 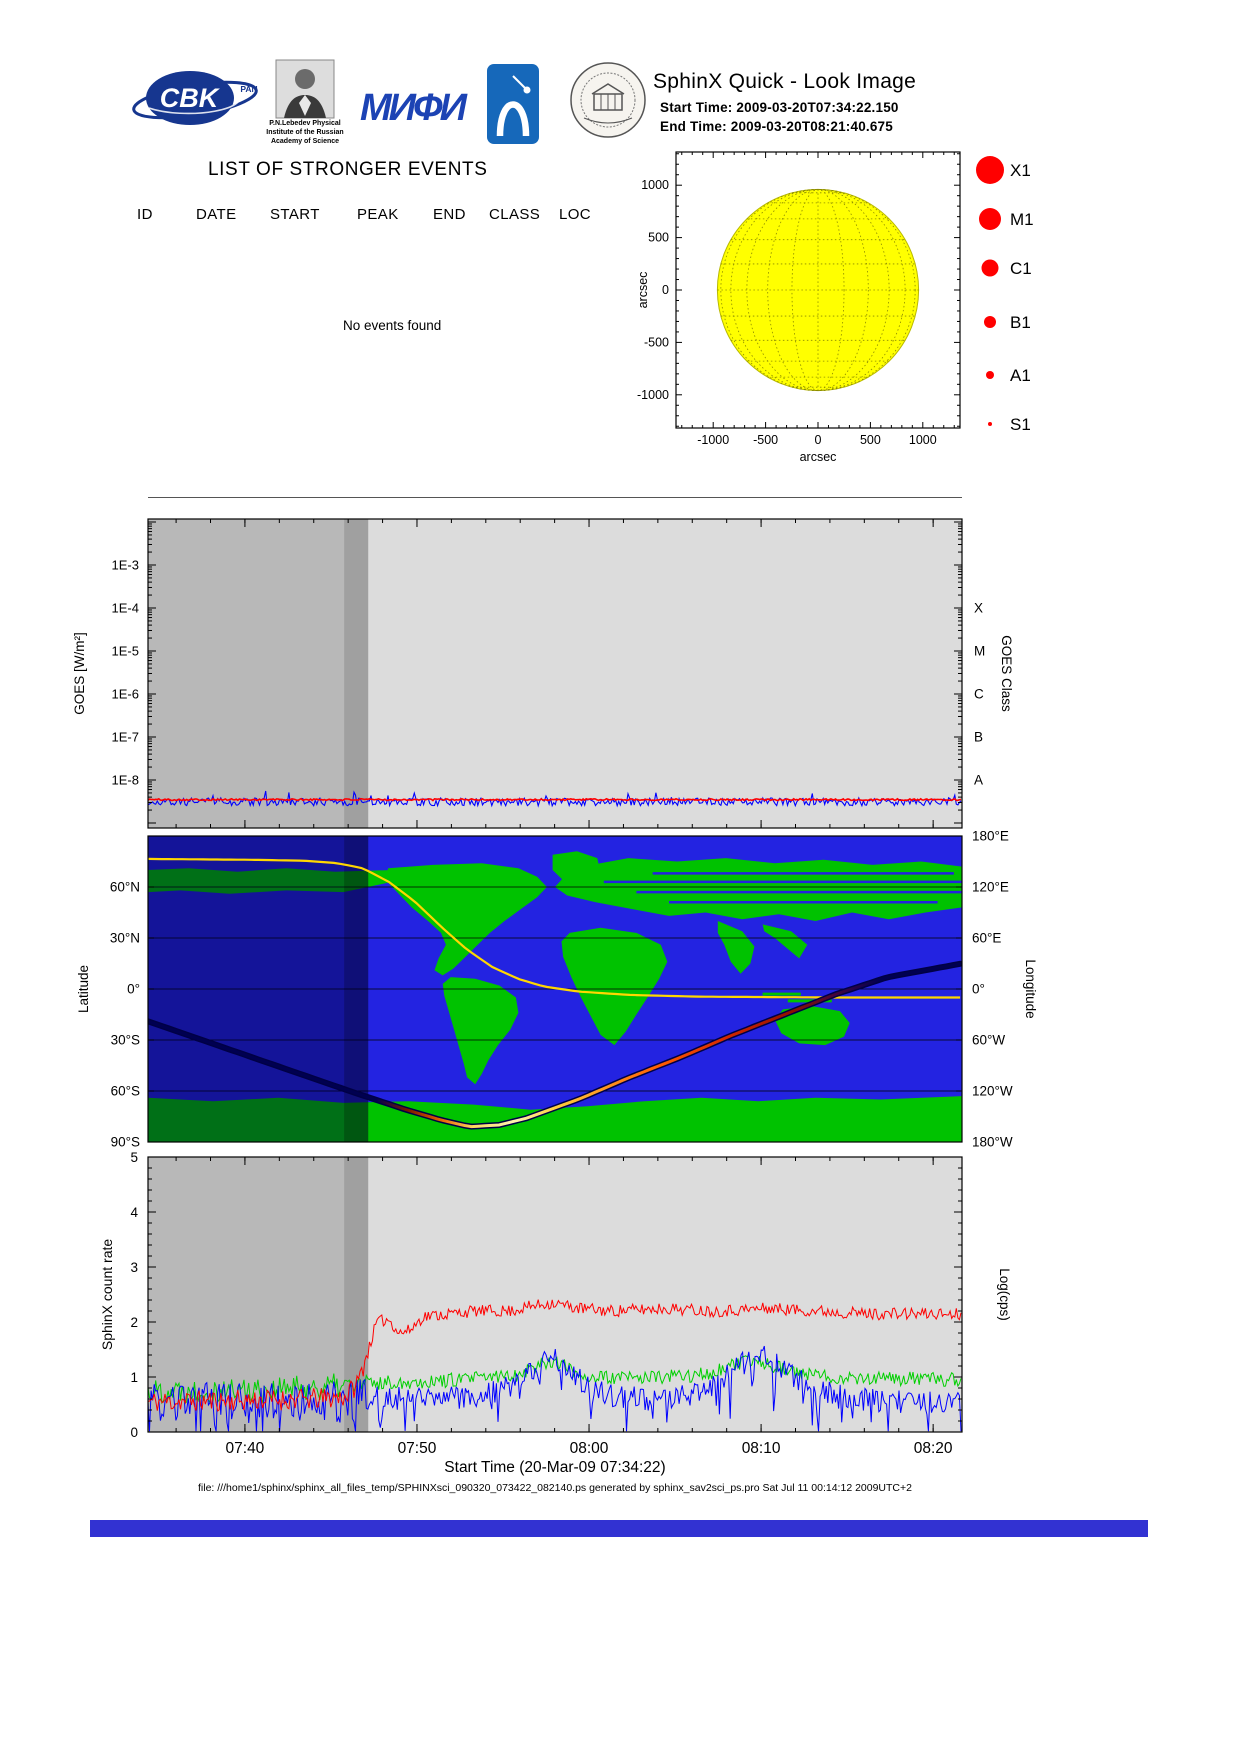 I want to click on cbk-sub-text: PAN, so click(x=248, y=89).